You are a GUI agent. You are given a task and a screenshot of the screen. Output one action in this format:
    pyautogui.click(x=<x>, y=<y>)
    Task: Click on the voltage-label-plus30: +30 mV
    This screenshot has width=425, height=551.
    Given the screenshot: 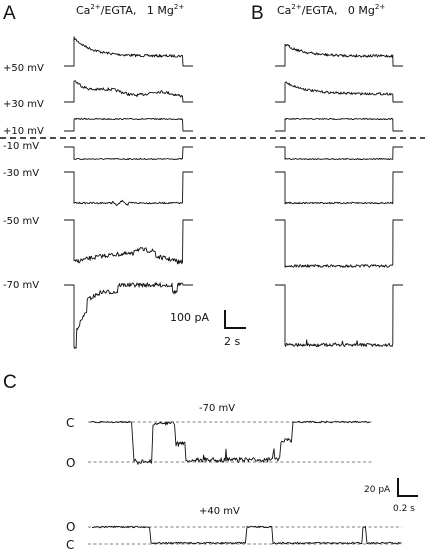 What is the action you would take?
    pyautogui.click(x=23, y=104)
    